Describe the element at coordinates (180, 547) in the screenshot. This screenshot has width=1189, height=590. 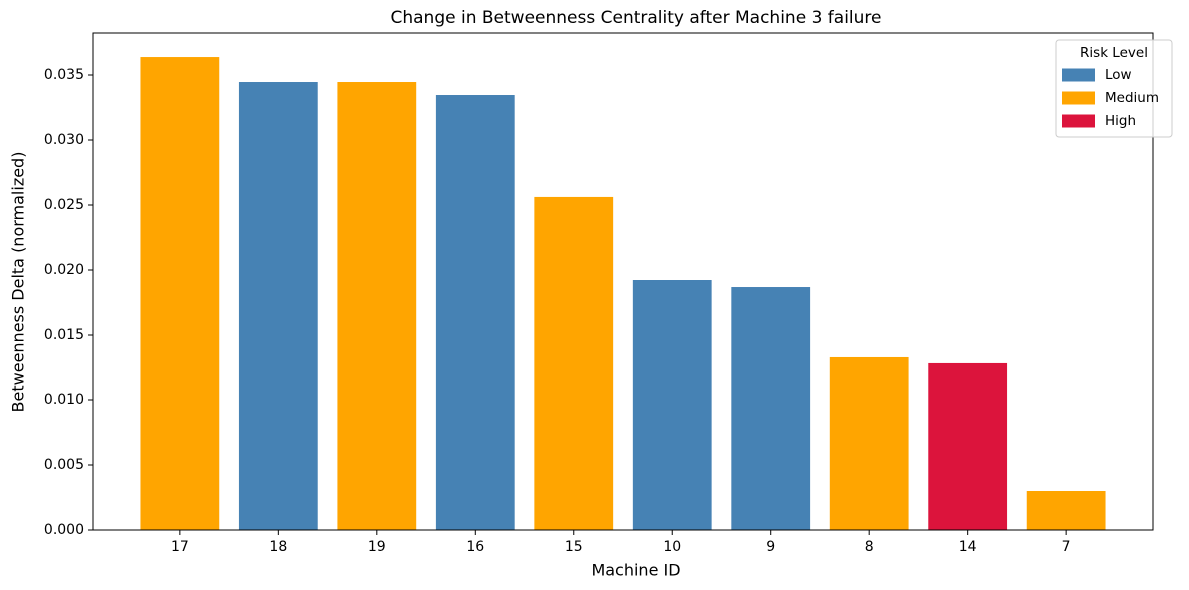
I see `x-tick-label: 17` at that location.